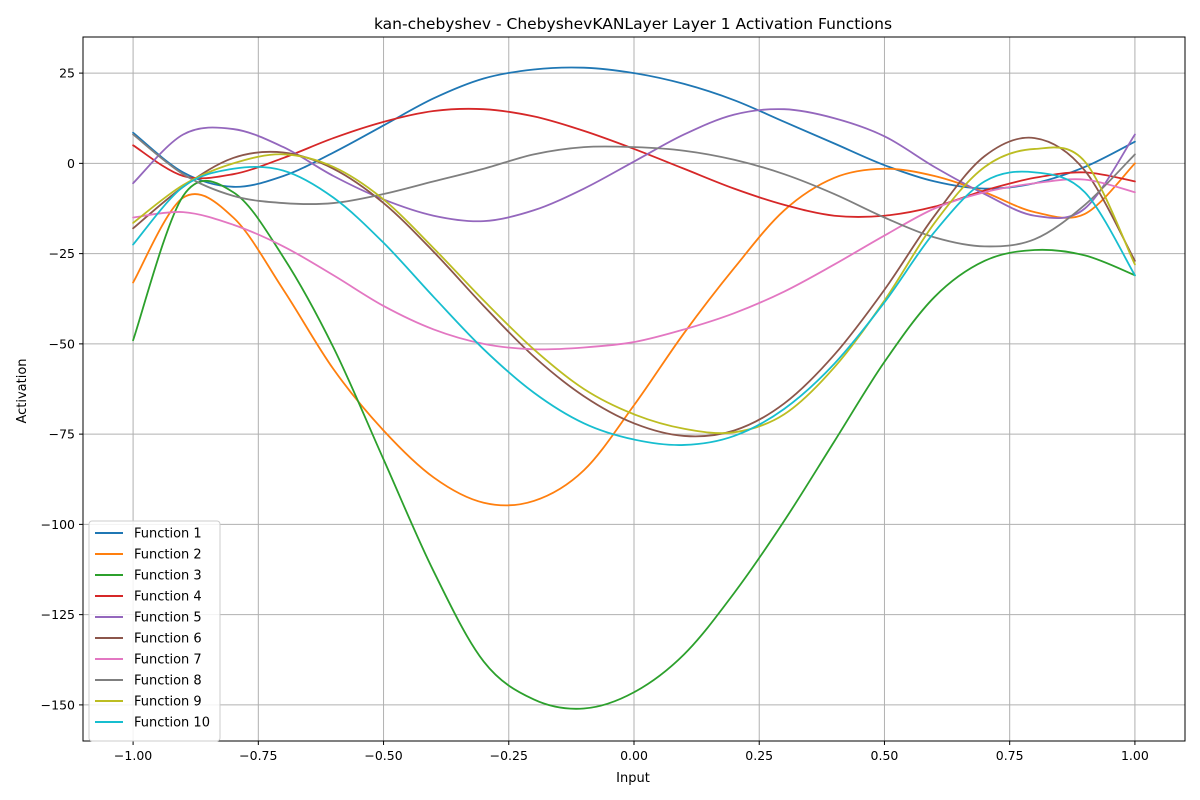  Describe the element at coordinates (168, 618) in the screenshot. I see `legend-label: Function 5` at that location.